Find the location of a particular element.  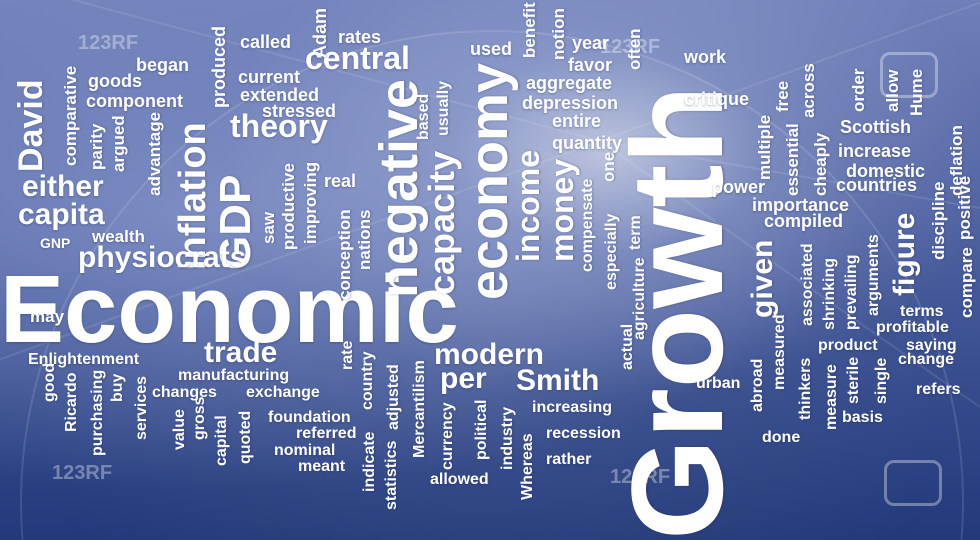

word-usually: usually is located at coordinates (443, 108).